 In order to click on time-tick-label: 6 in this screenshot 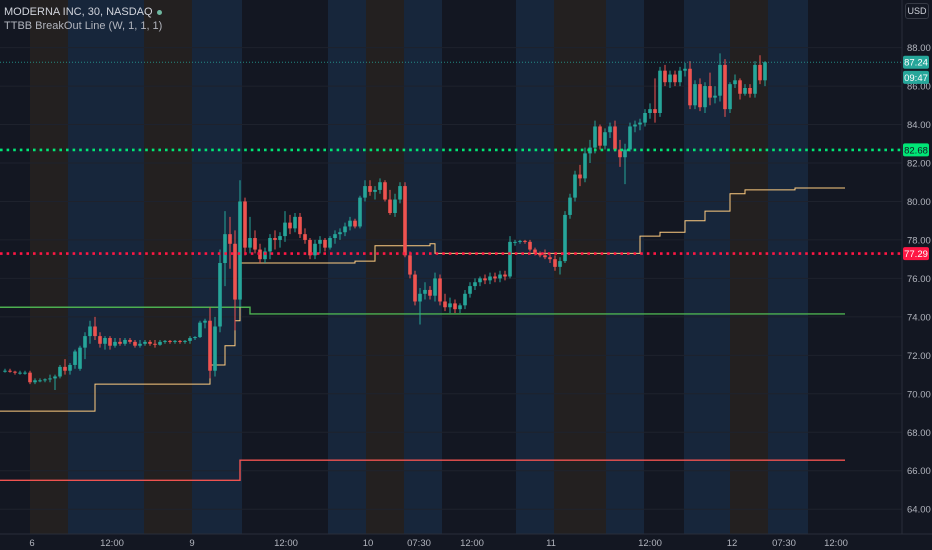, I will do `click(31, 543)`.